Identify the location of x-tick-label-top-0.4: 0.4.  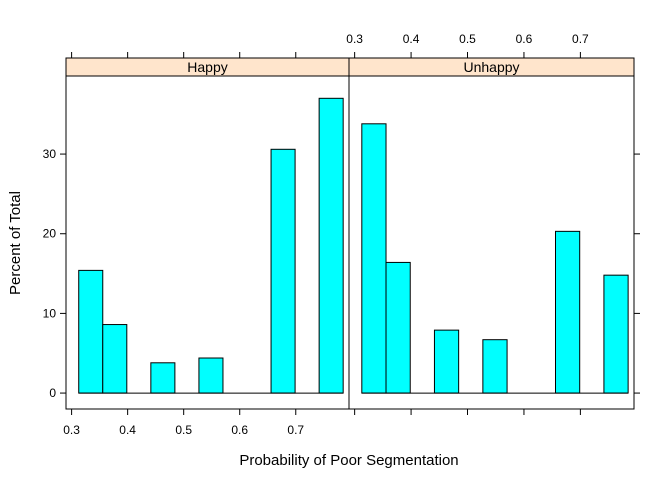
(411, 39).